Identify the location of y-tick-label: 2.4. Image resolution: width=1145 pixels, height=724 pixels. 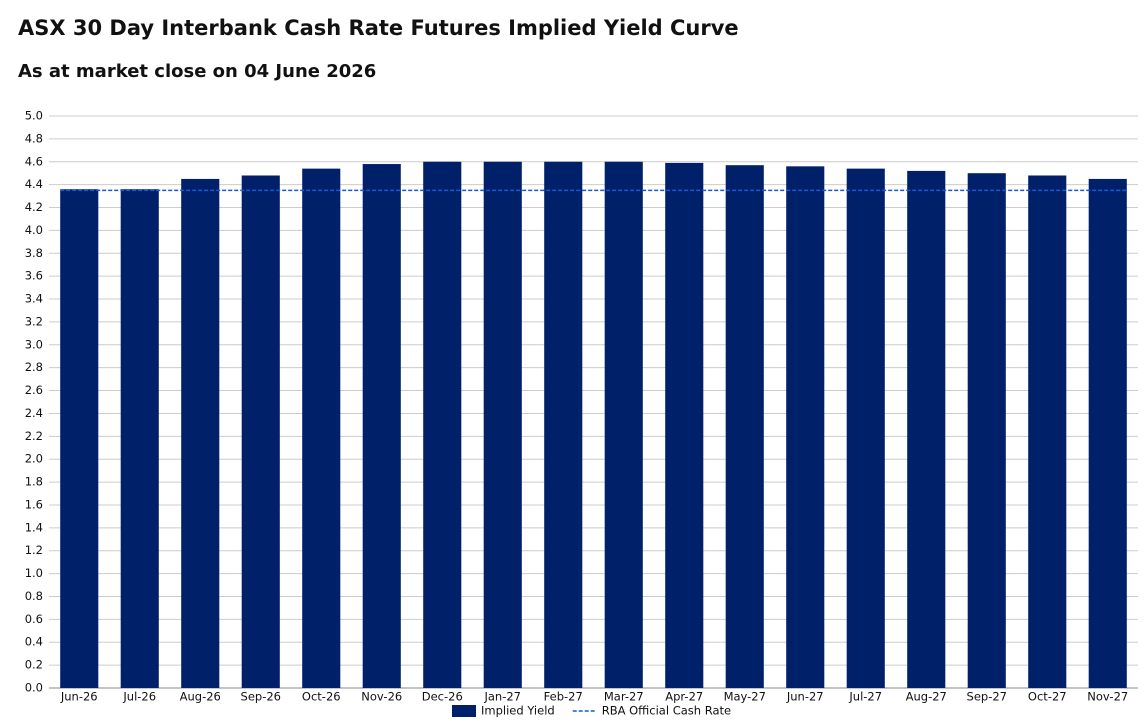
(34, 413).